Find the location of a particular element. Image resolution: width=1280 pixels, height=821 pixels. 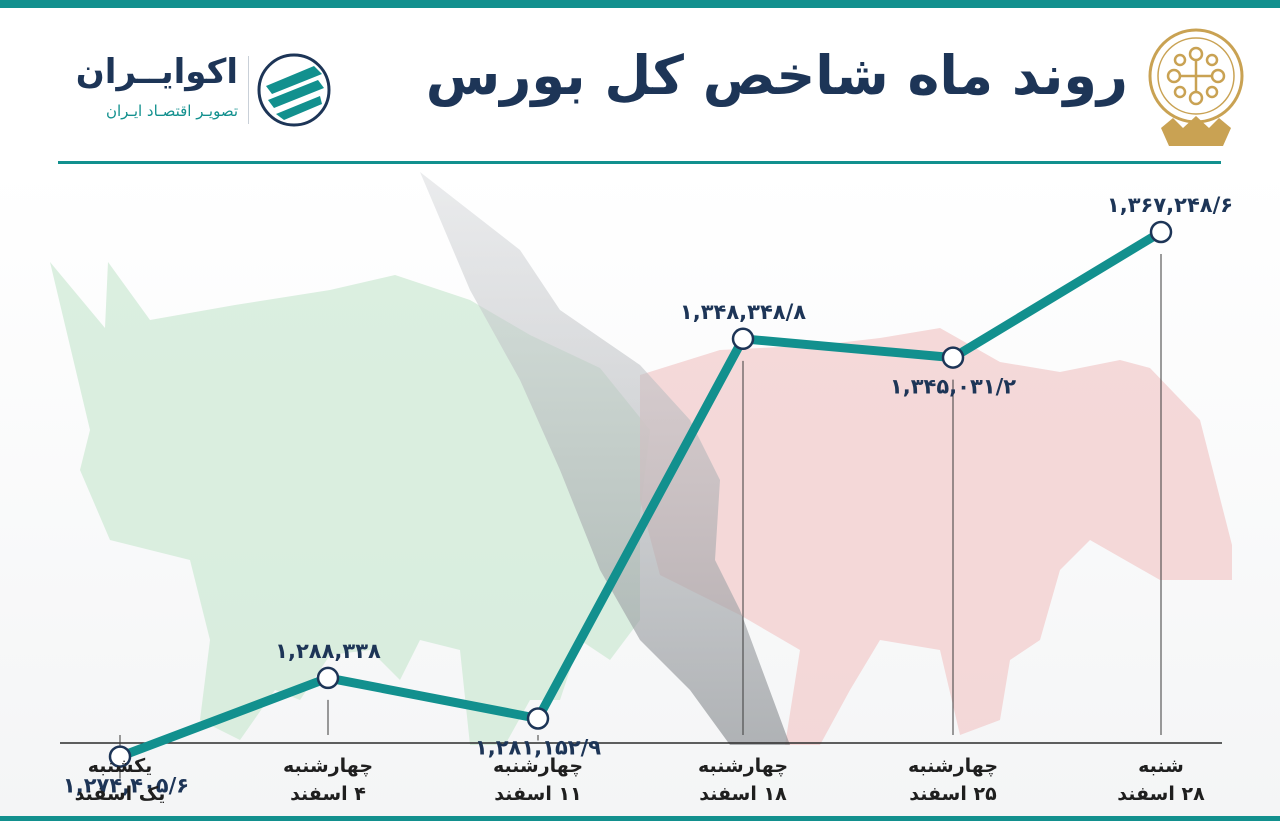

x-tick-label: ۲۵ اسفند is located at coordinates (953, 794).